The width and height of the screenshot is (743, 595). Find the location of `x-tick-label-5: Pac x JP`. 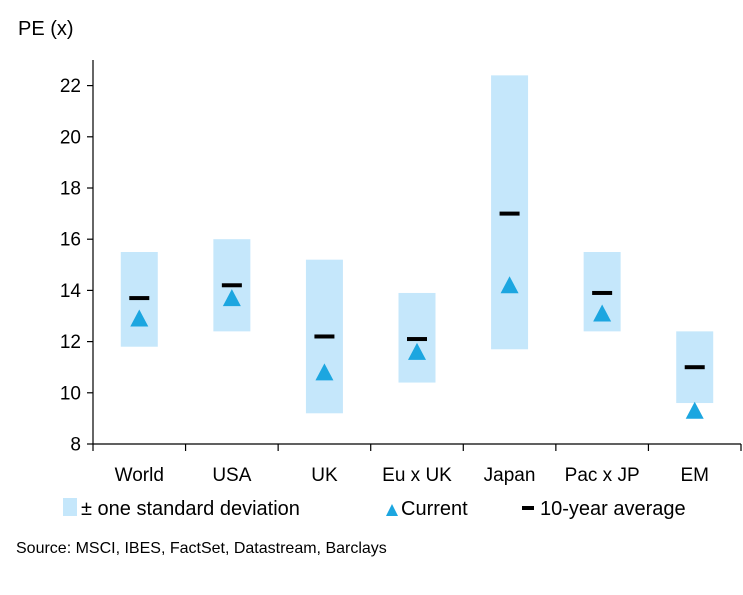

x-tick-label-5: Pac x JP is located at coordinates (602, 475).